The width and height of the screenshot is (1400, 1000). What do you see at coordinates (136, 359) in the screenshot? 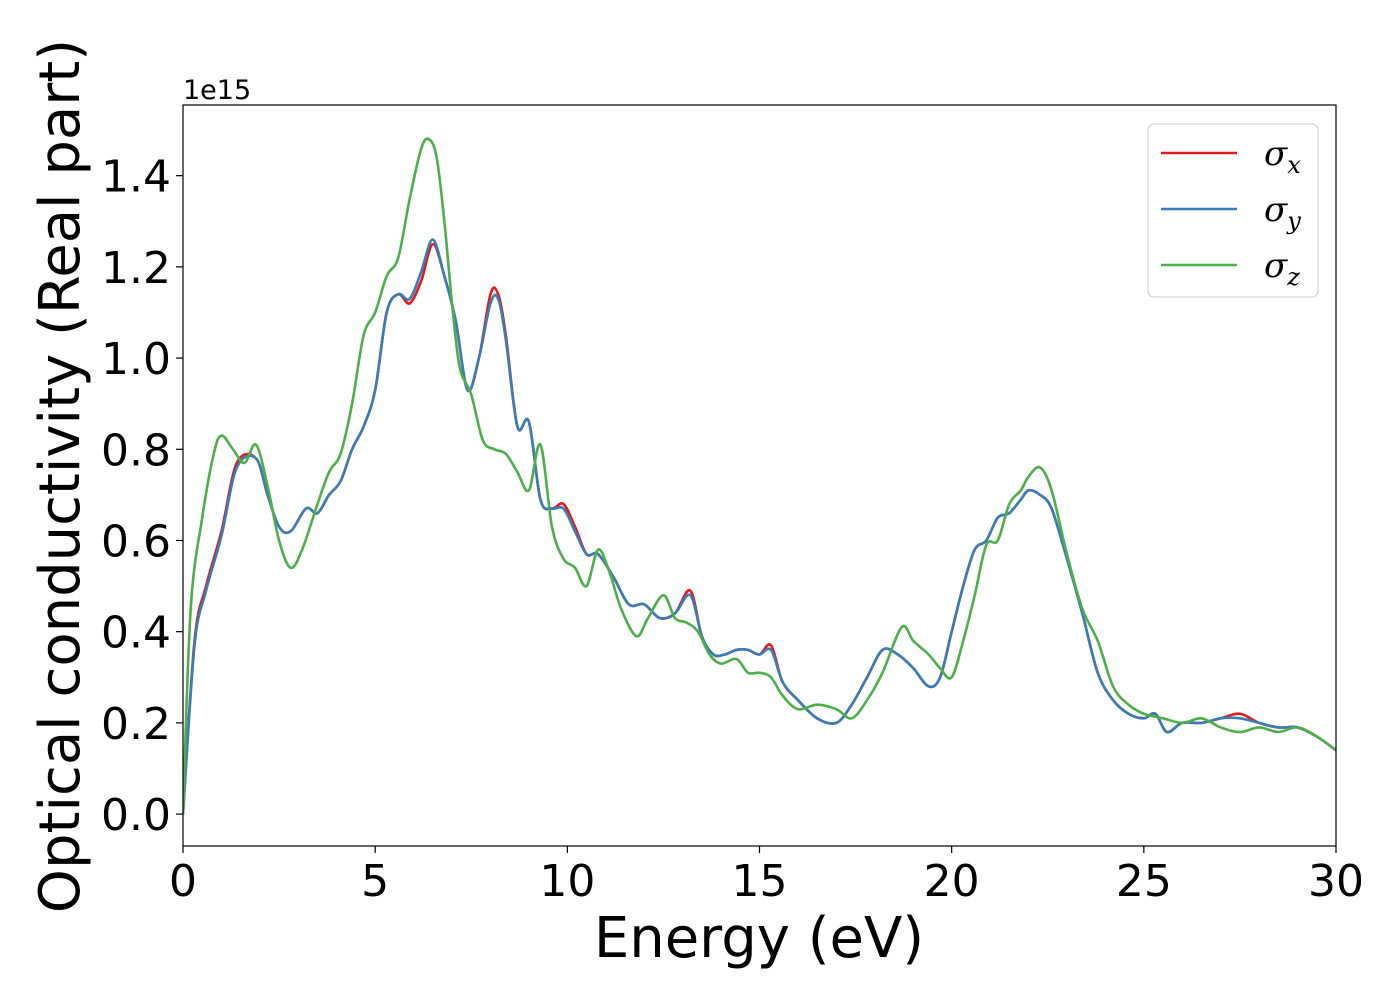
I see `y-tick-label: 1.0` at bounding box center [136, 359].